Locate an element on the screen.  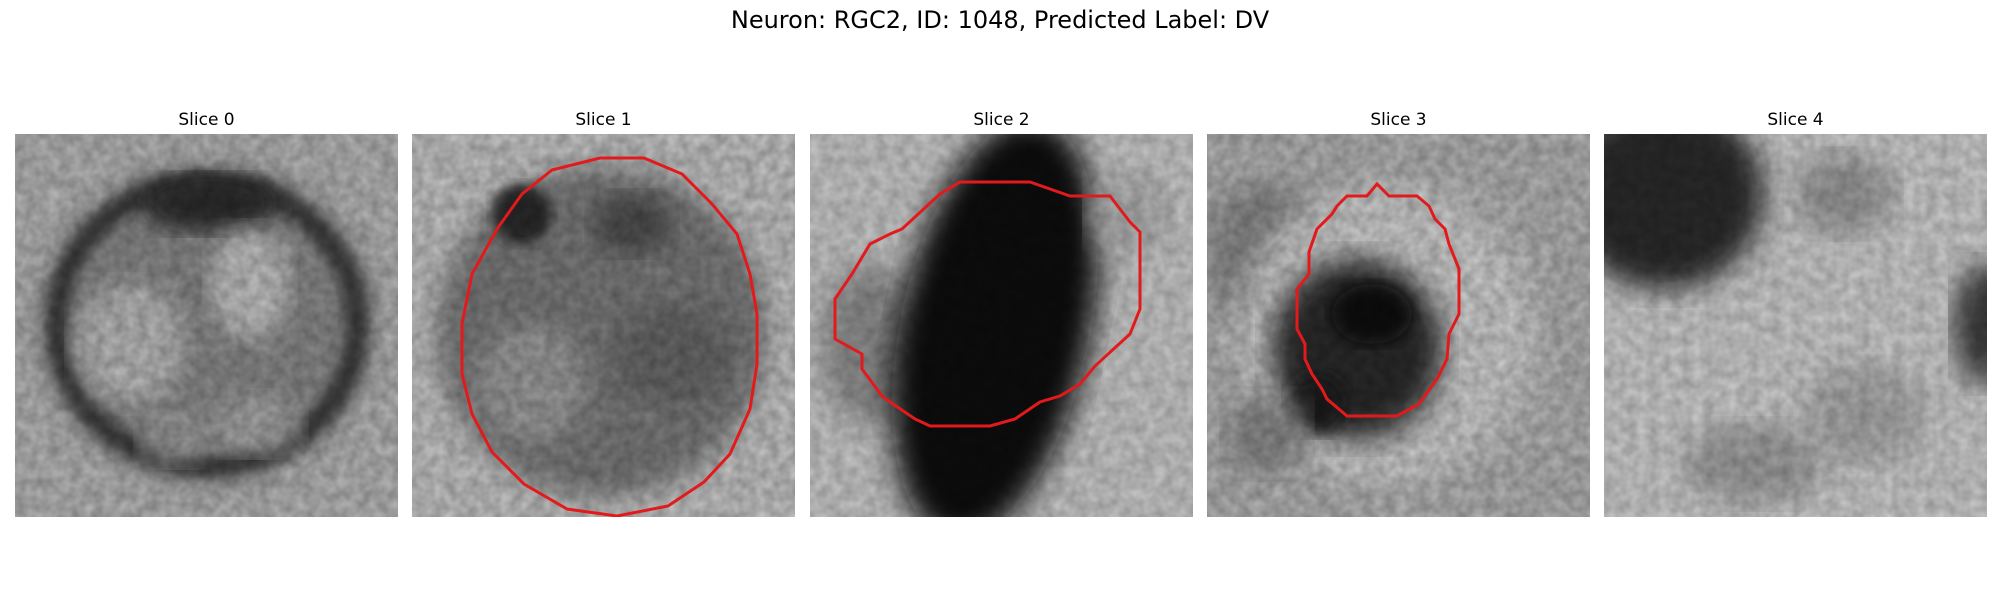
slice-title: Slice 1 is located at coordinates (603, 120).